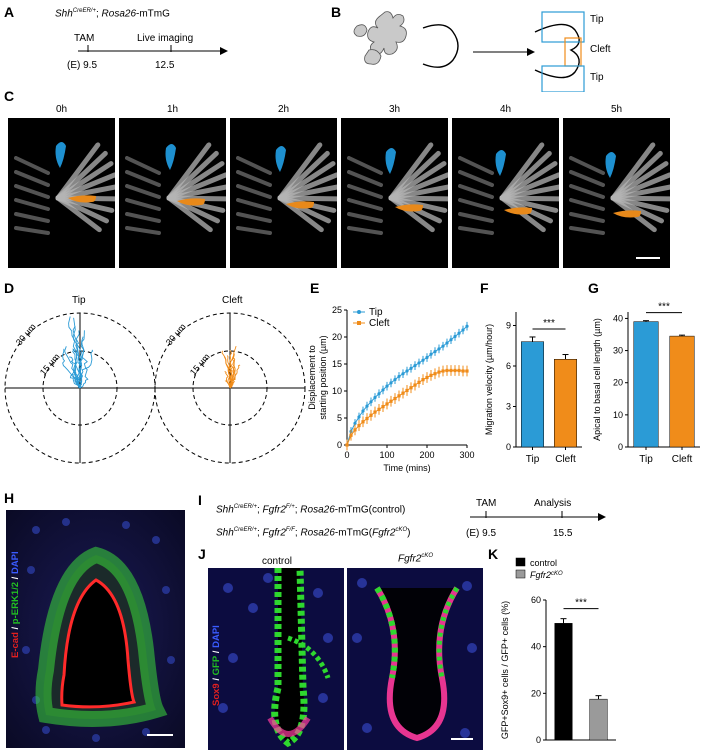 The height and width of the screenshot is (755, 705). I want to click on panel-j-col-control: control, so click(277, 561).